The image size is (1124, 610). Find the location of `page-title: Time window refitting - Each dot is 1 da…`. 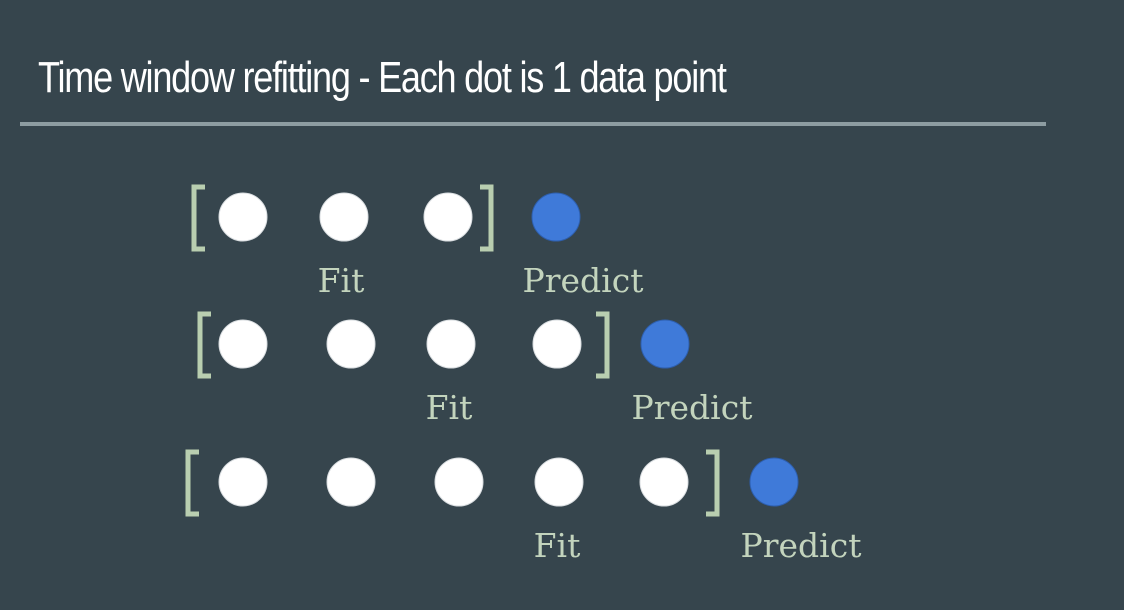

page-title: Time window refitting - Each dot is 1 da… is located at coordinates (382, 77).